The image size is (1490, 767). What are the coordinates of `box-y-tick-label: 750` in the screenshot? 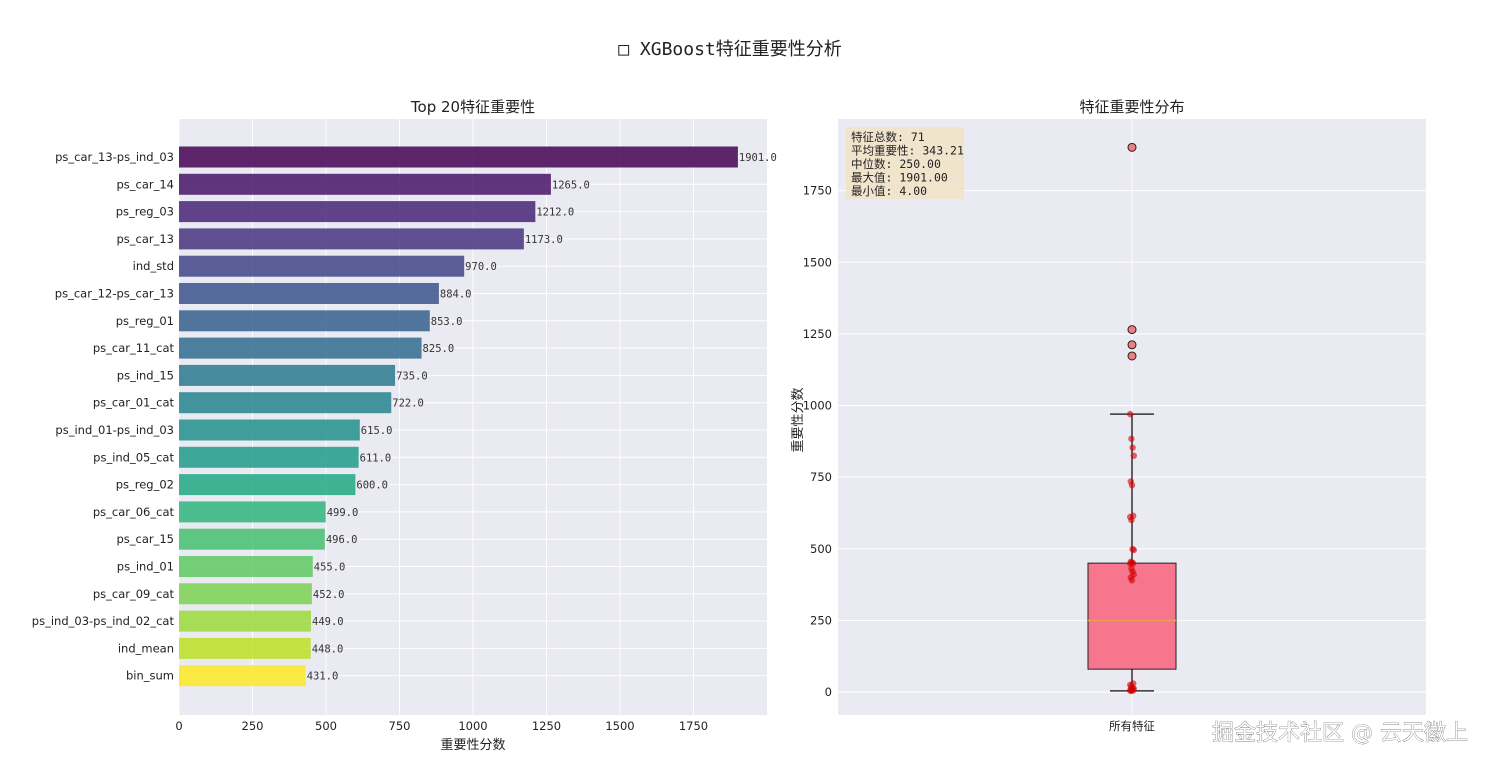 It's located at (821, 477).